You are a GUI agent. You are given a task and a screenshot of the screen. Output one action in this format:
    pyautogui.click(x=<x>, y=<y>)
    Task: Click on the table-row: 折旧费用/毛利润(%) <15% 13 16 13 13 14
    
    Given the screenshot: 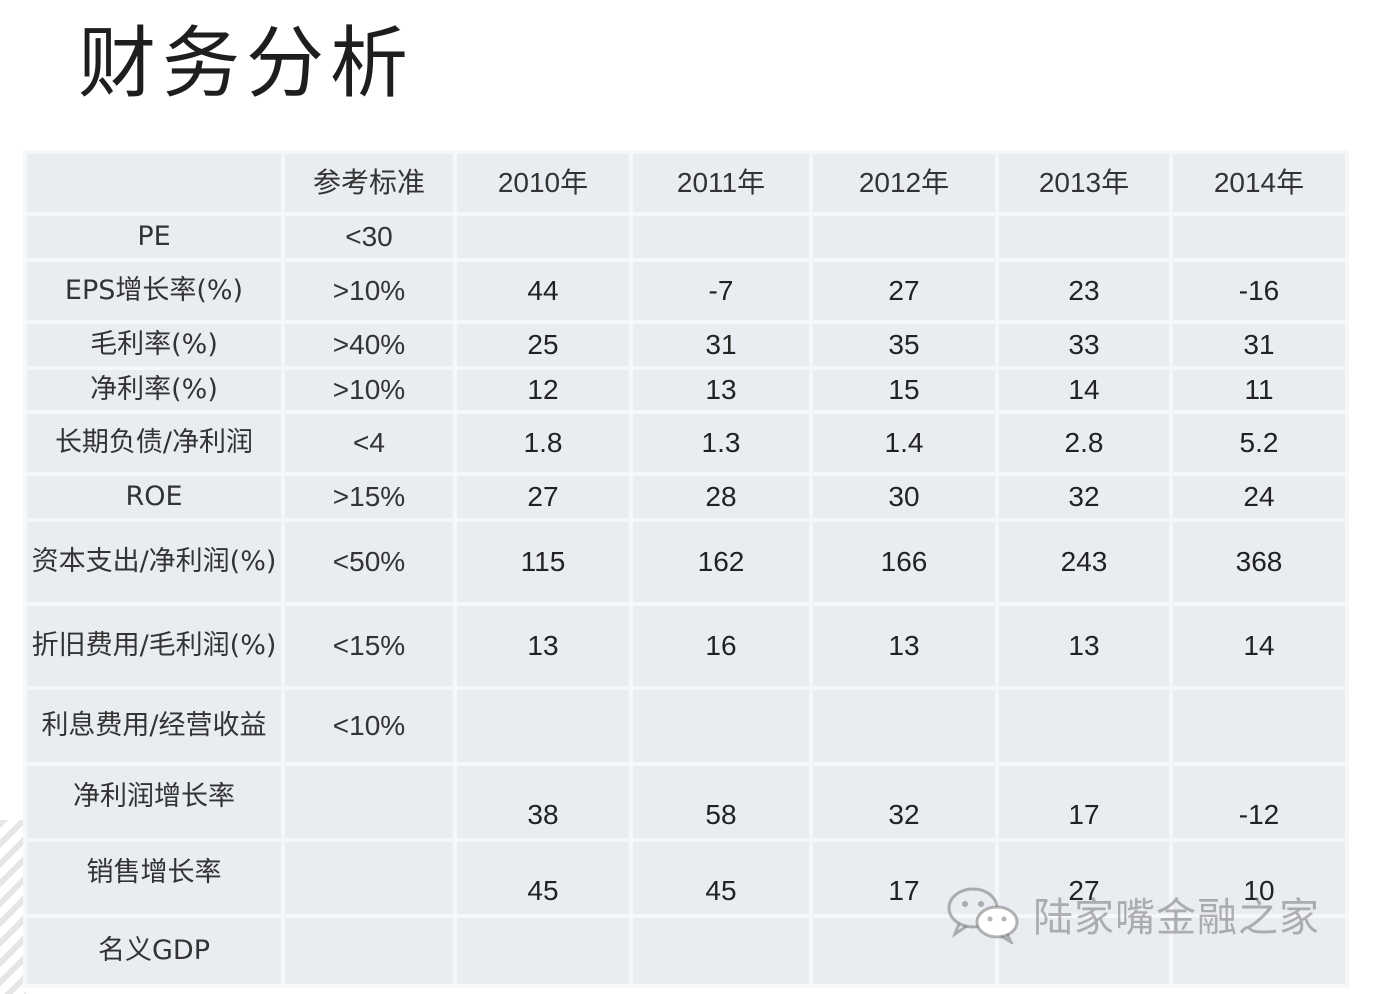 What is the action you would take?
    pyautogui.click(x=686, y=646)
    